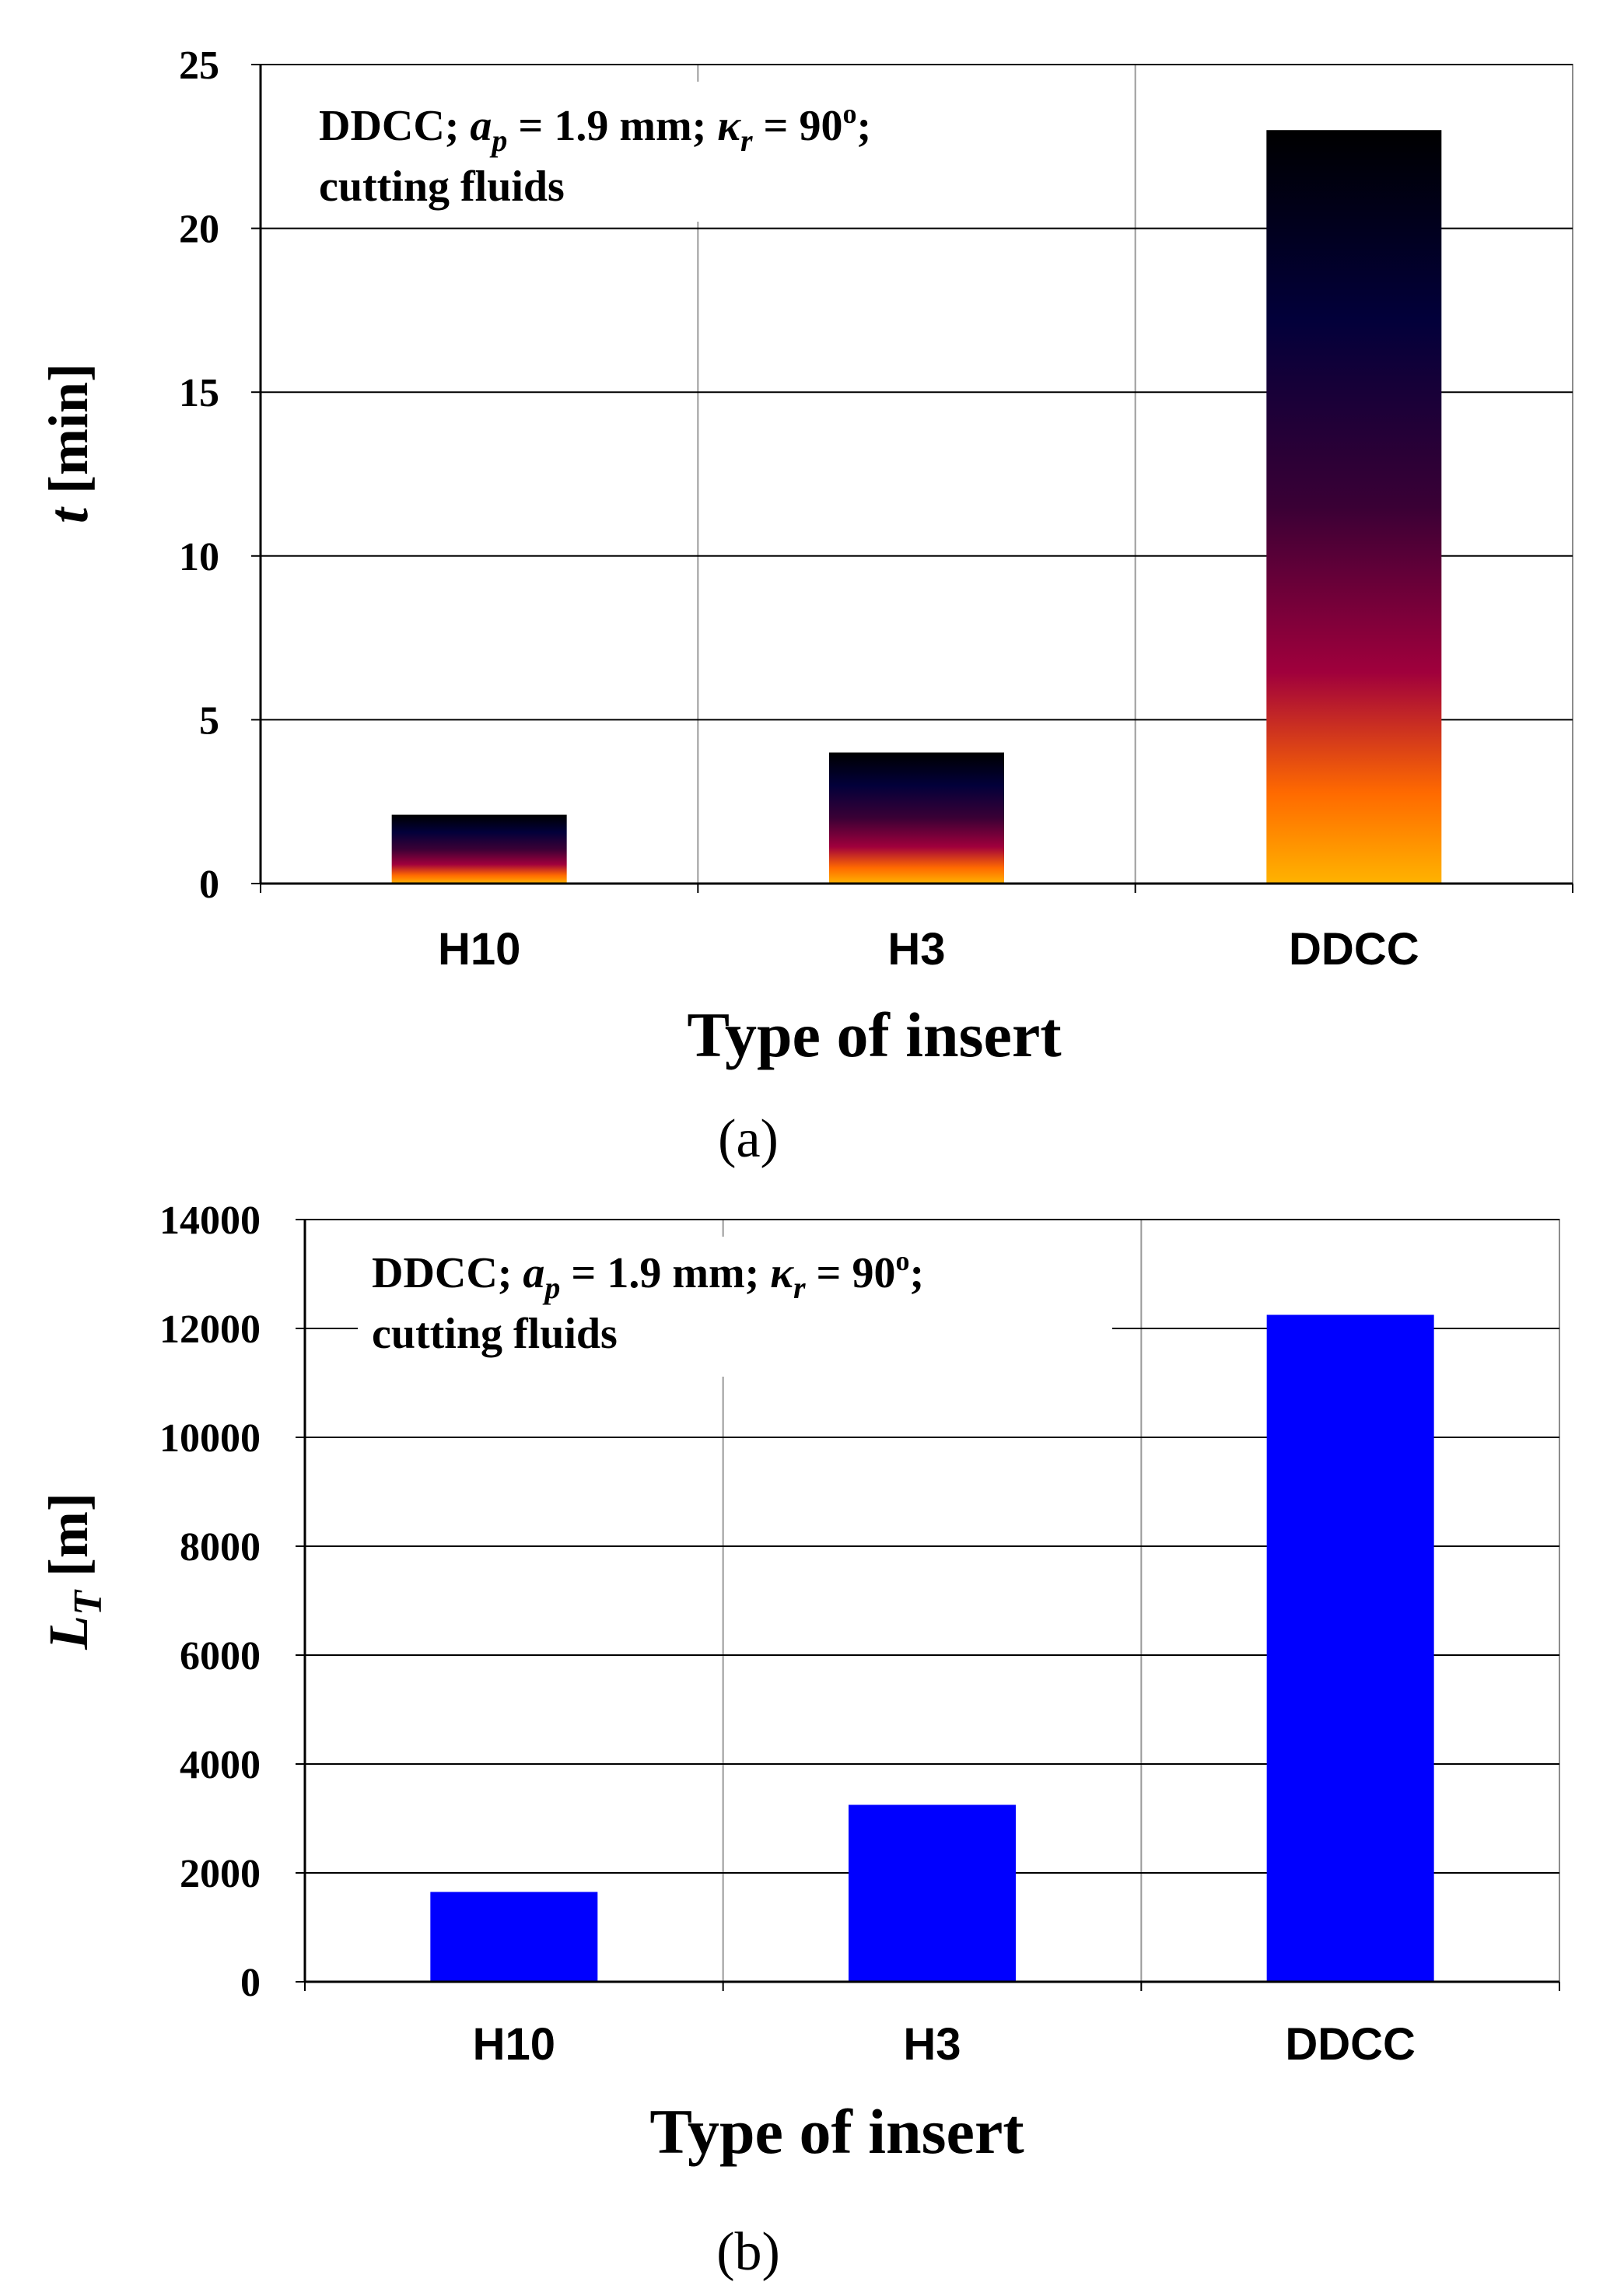 Image resolution: width=1610 pixels, height=2296 pixels. I want to click on y-tick-label: 25, so click(199, 66).